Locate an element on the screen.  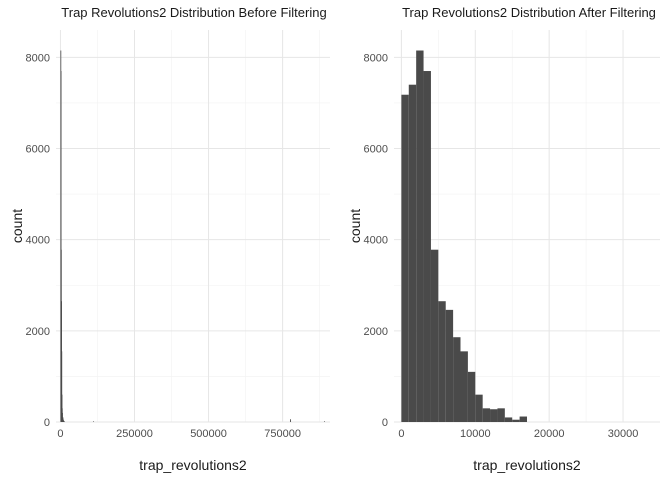
x-tick-label: 10000 is located at coordinates (475, 434).